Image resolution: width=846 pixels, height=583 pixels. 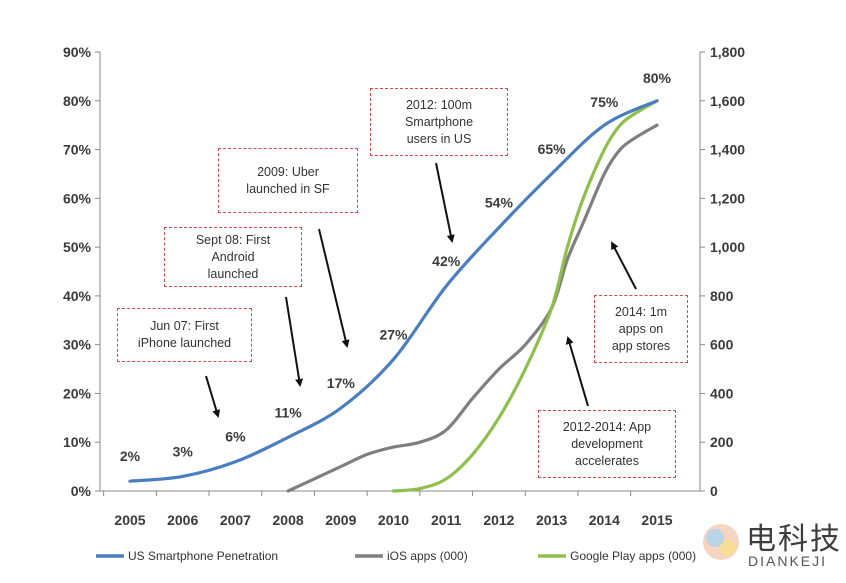 I want to click on annotation-app-development: 2012-2014: App development accelerates, so click(x=607, y=444).